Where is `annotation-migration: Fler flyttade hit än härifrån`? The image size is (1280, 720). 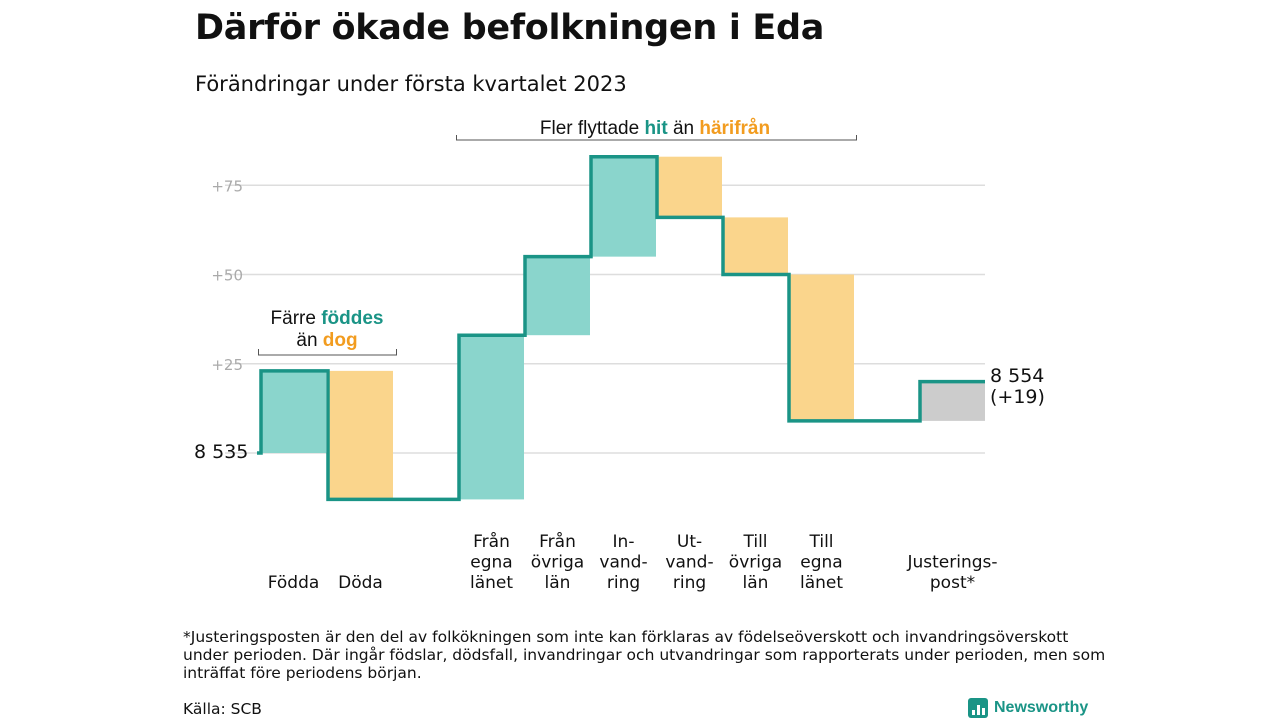
annotation-migration: Fler flyttade hit än härifrån is located at coordinates (655, 128).